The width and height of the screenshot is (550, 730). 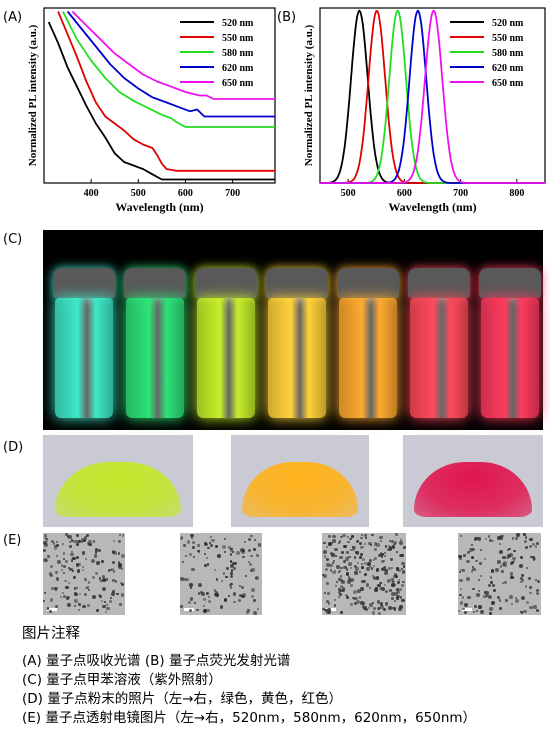 I want to click on caption-line: (C) 量子点甲苯溶液（紫外照射）, so click(x=122, y=680).